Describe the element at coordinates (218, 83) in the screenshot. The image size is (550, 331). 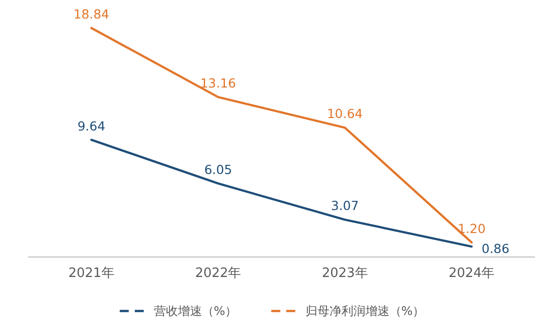
I see `data-label: 13.16` at that location.